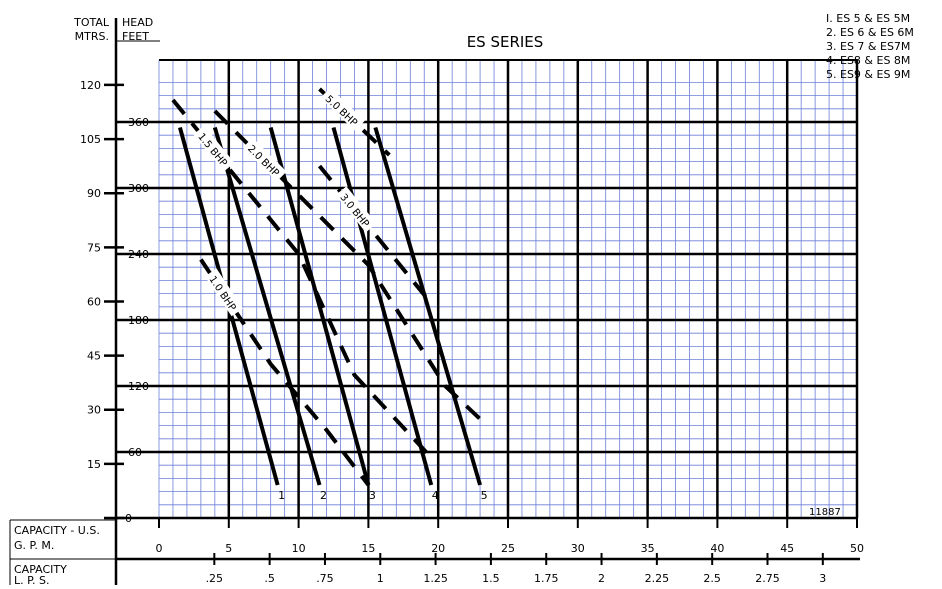 The height and width of the screenshot is (589, 942). Describe the element at coordinates (269, 578) in the screenshot. I see `lps-tick-label: .5` at that location.